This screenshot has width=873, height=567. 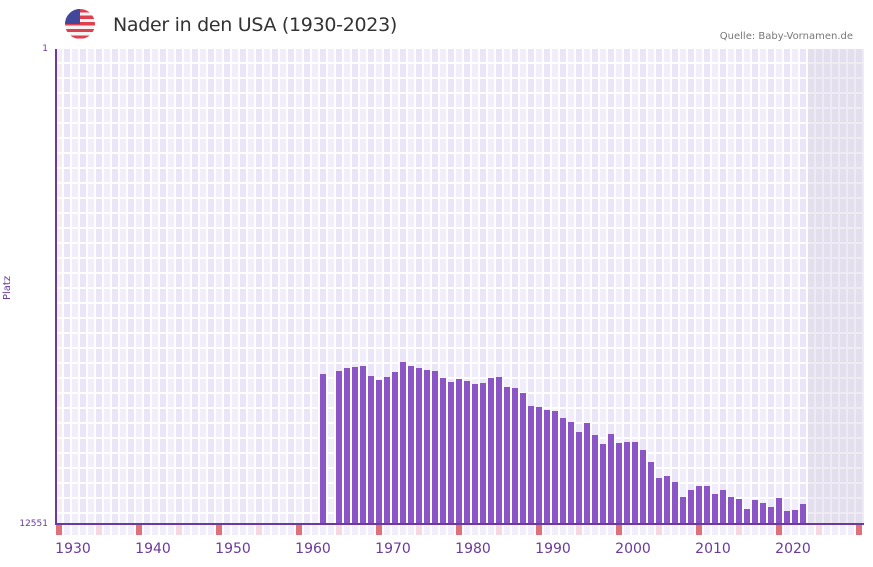 I want to click on bar-1997, so click(x=611, y=478).